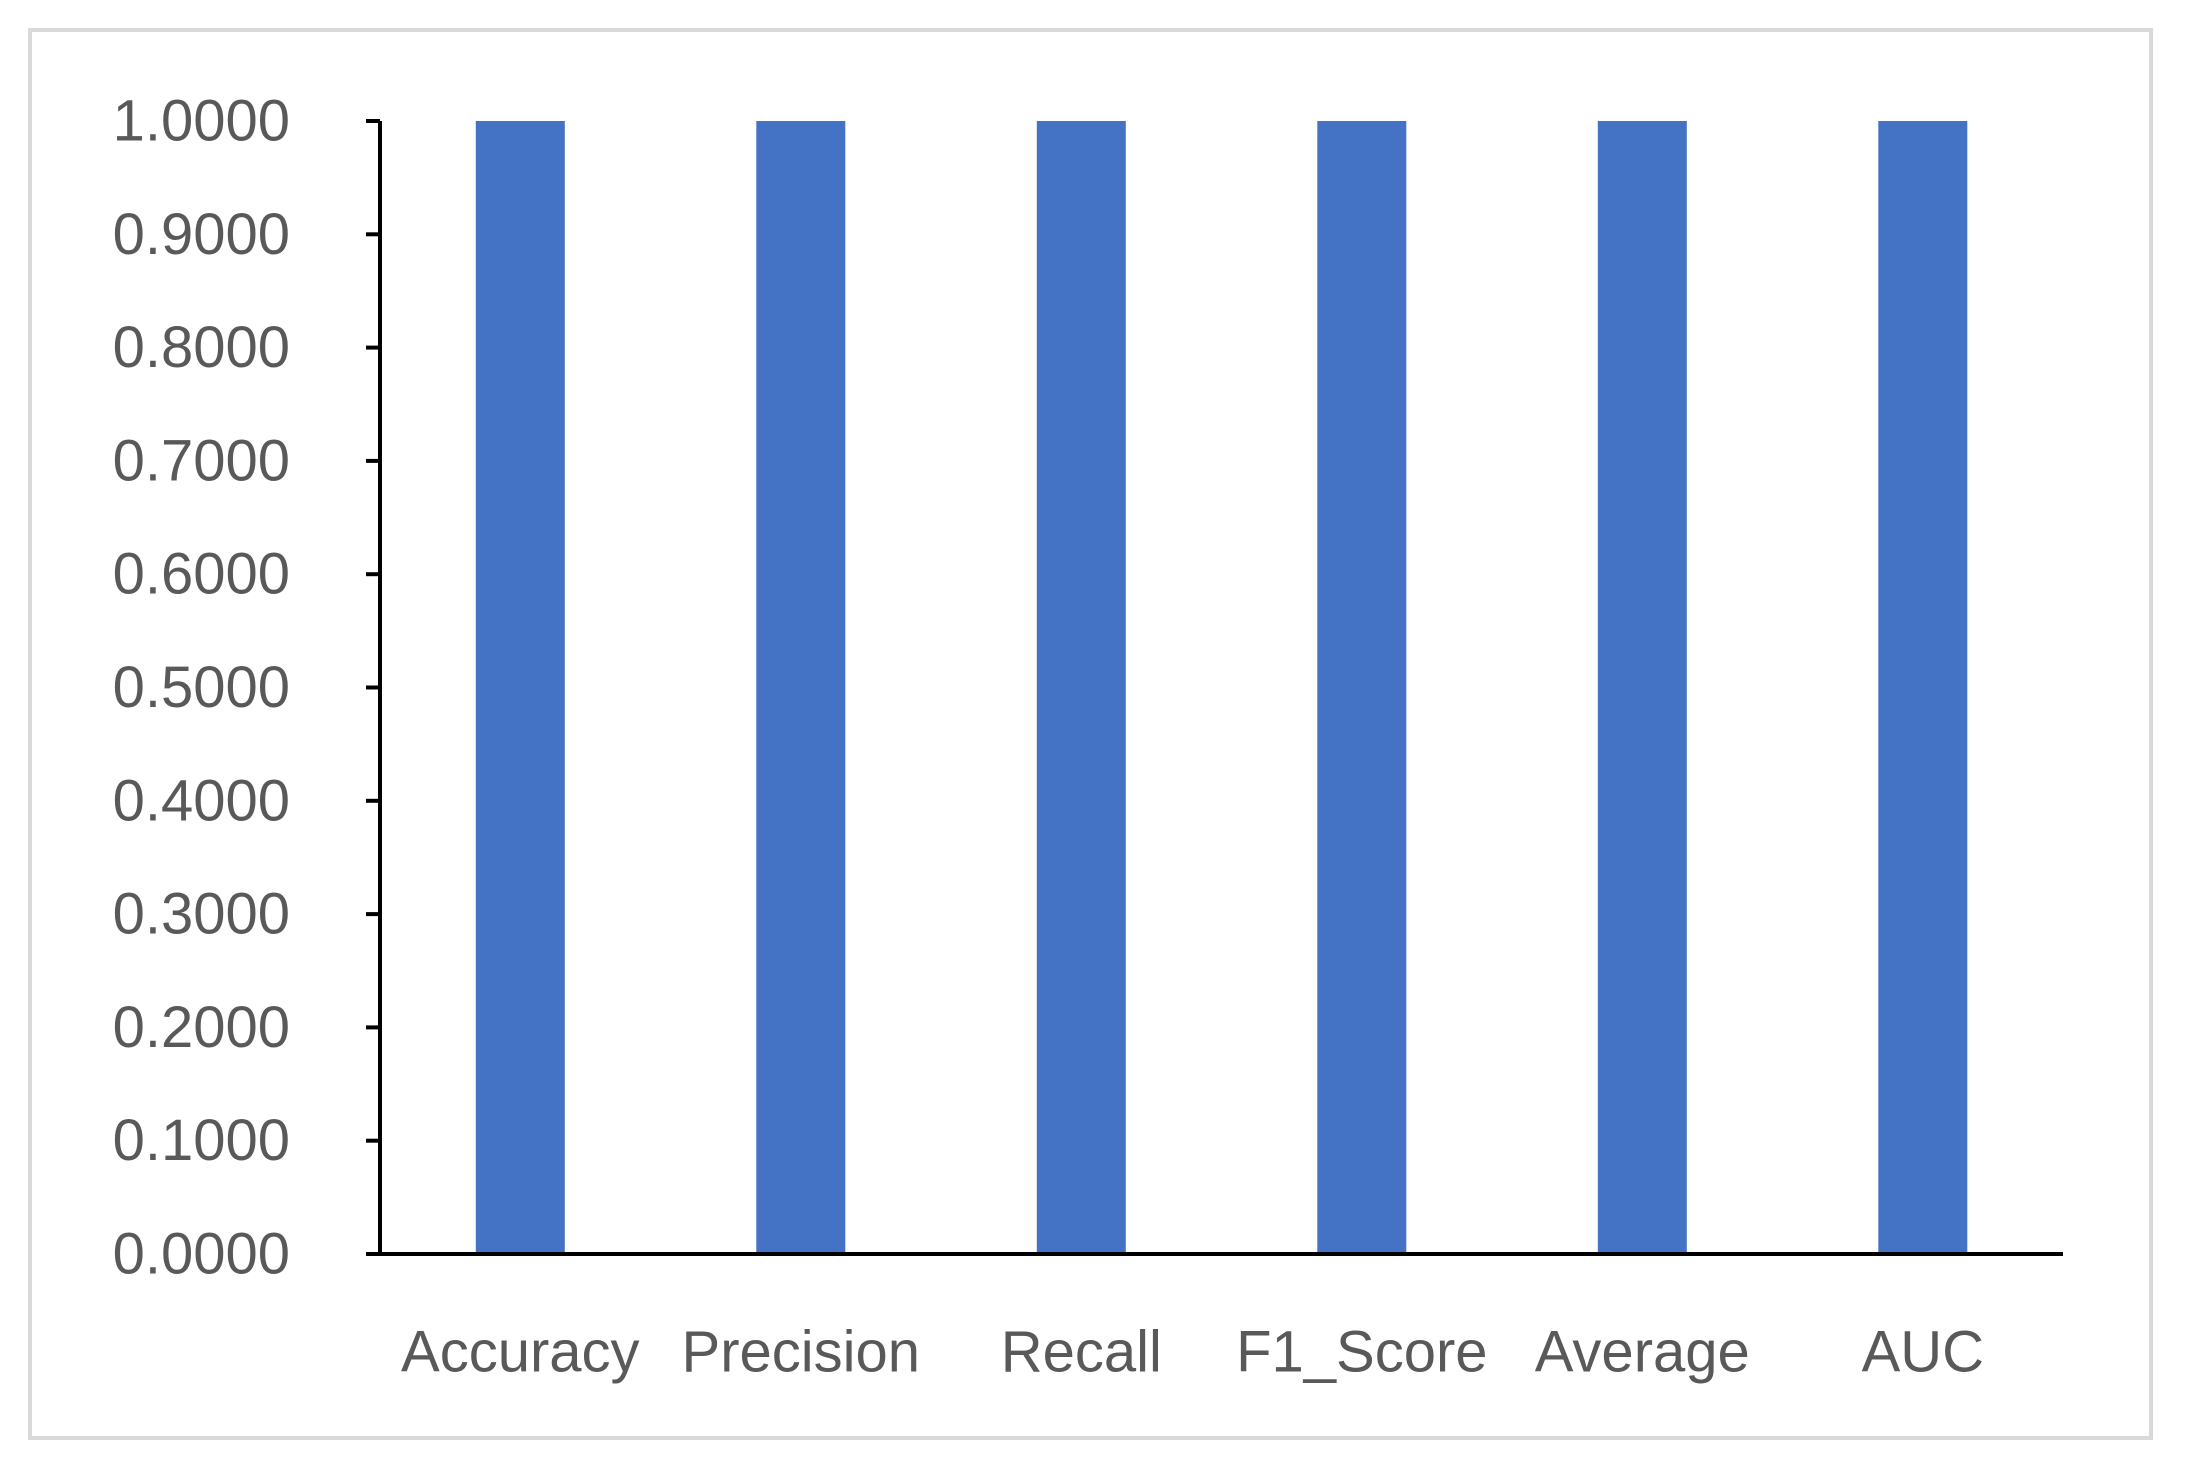  What do you see at coordinates (201, 234) in the screenshot?
I see `y-tick-label: 0.9000` at bounding box center [201, 234].